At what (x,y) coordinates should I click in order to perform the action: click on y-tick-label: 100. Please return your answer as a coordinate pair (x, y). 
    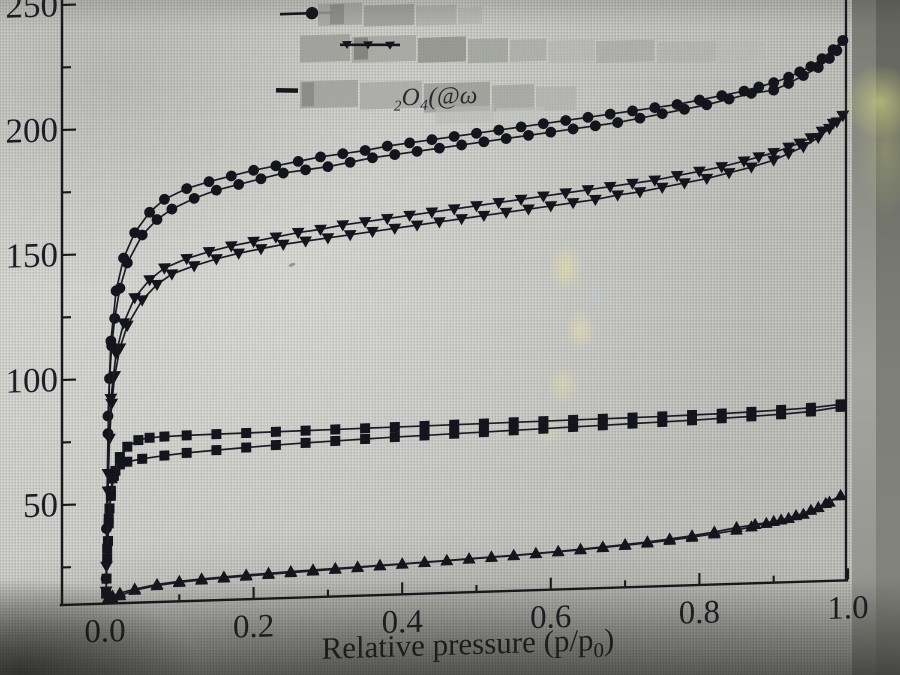
    Looking at the image, I should click on (32, 380).